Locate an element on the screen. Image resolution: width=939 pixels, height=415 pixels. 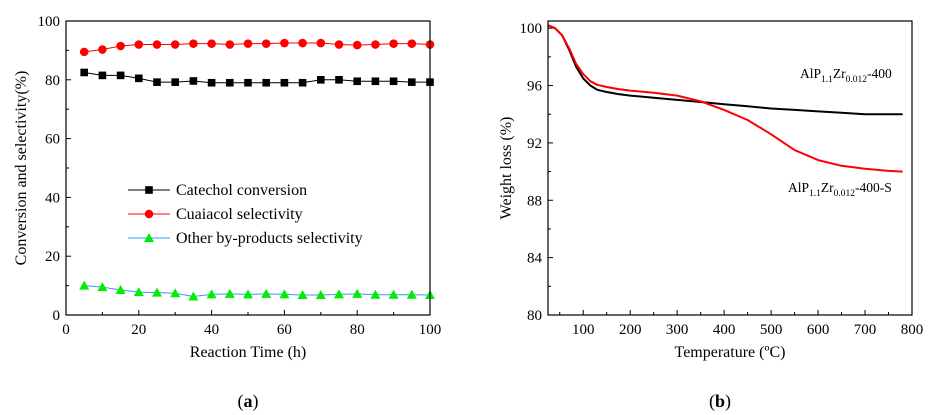
x-tick-label-a: 40 is located at coordinates (211, 330).